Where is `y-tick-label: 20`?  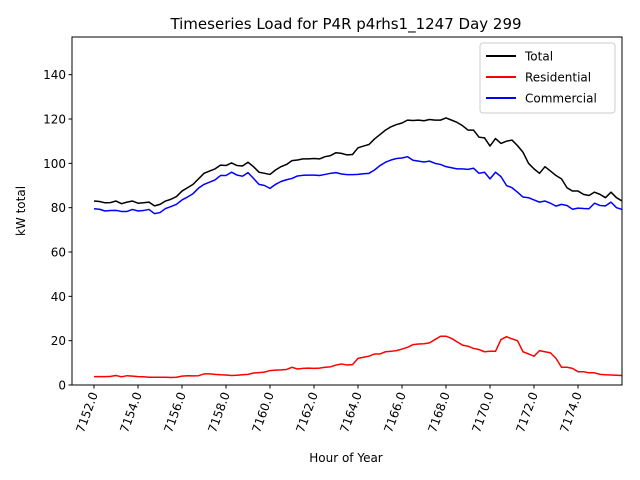 y-tick-label: 20 is located at coordinates (58, 341).